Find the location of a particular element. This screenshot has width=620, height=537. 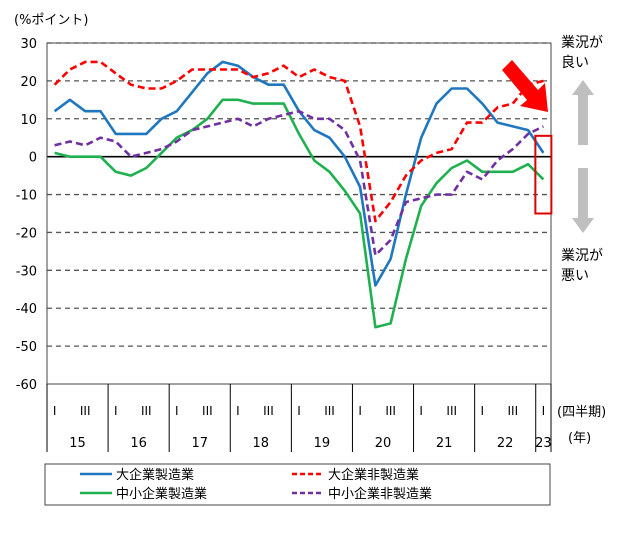

x-unit-year: (年) is located at coordinates (579, 438).